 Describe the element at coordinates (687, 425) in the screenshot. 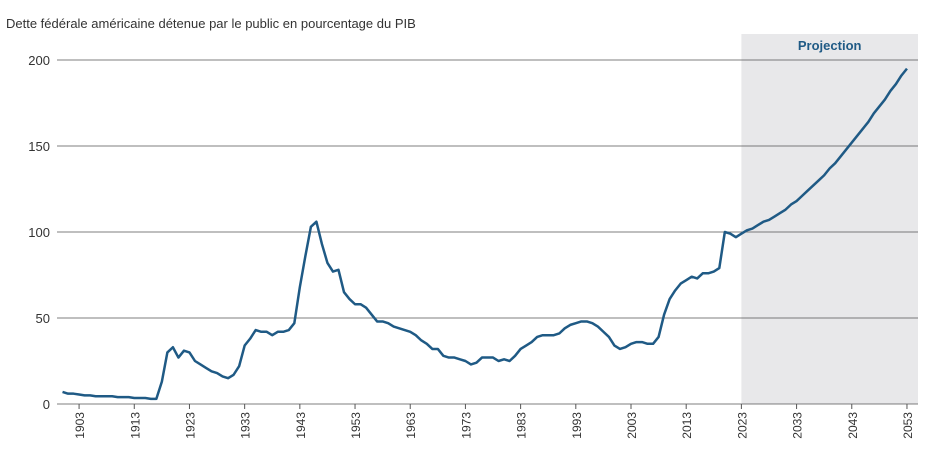

I see `x-tick-label: 2013` at that location.